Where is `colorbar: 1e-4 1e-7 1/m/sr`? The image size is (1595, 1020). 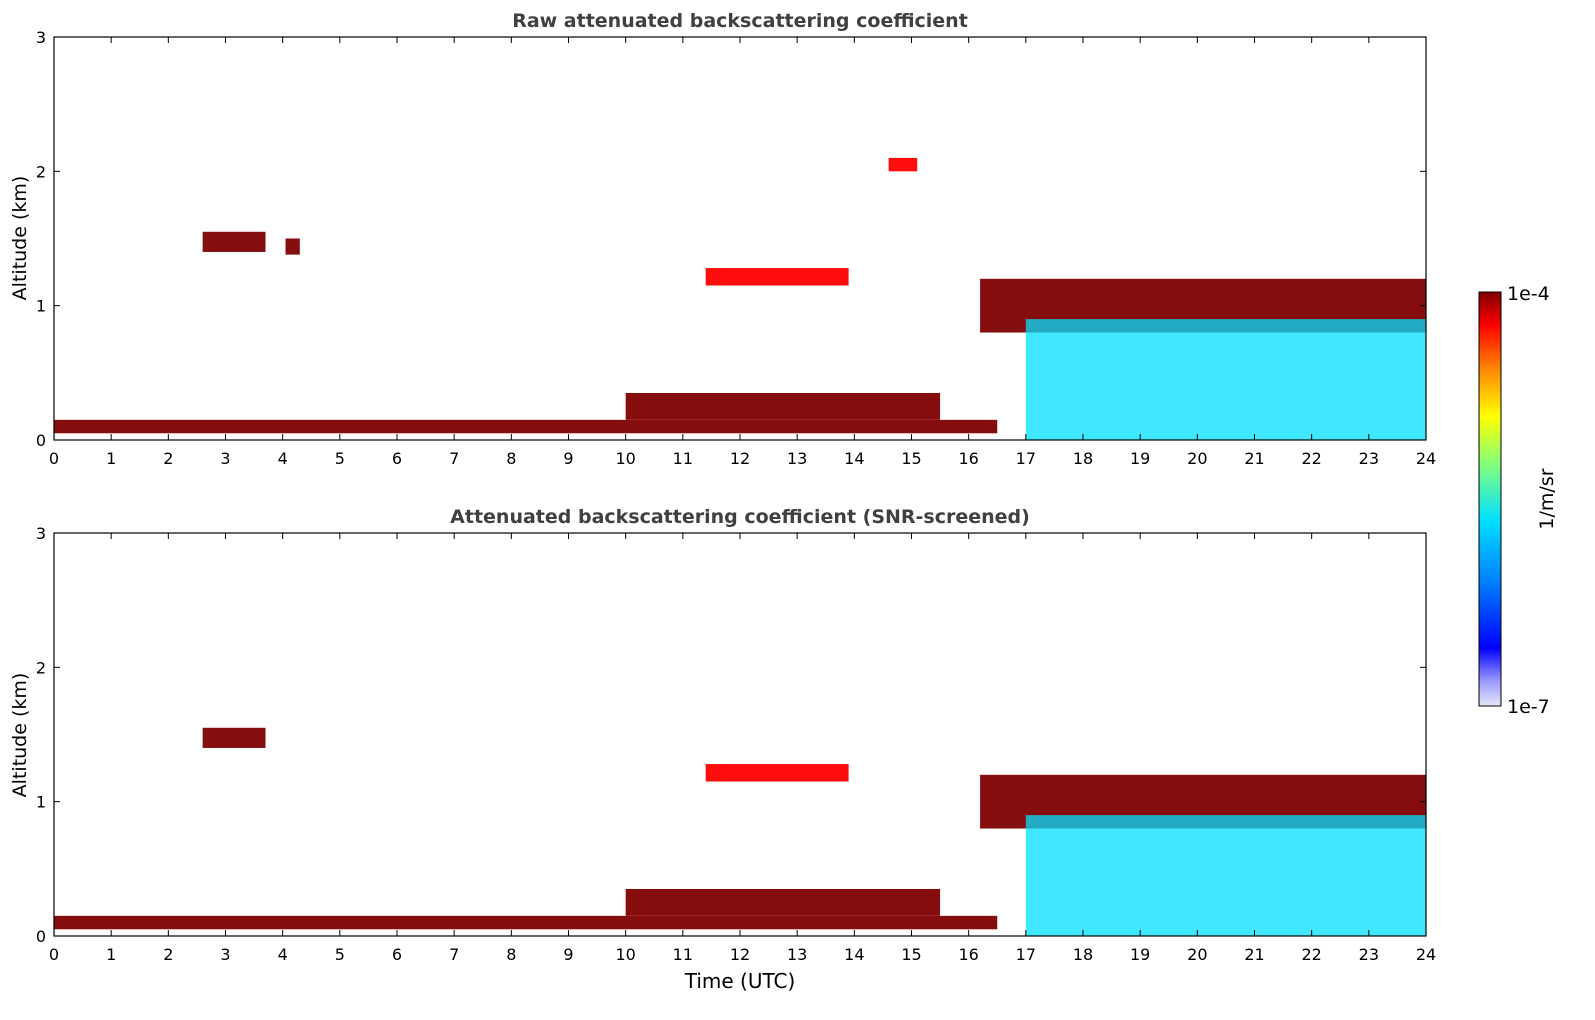 colorbar: 1e-4 1e-7 1/m/sr is located at coordinates (1518, 500).